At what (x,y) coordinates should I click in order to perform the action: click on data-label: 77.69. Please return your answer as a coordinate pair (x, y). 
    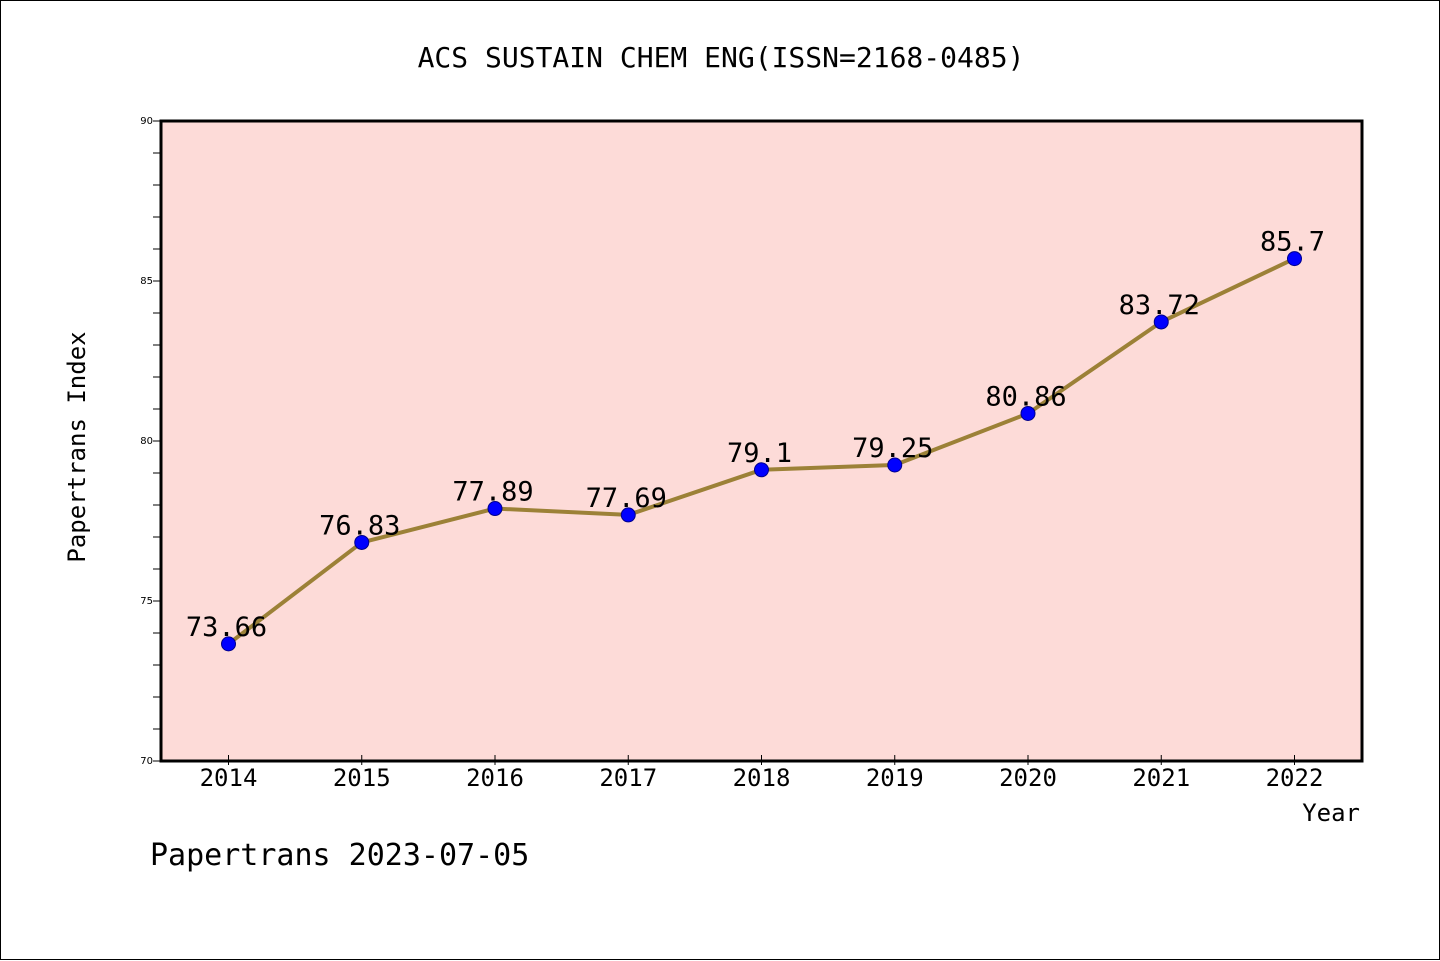
    Looking at the image, I should click on (626, 498).